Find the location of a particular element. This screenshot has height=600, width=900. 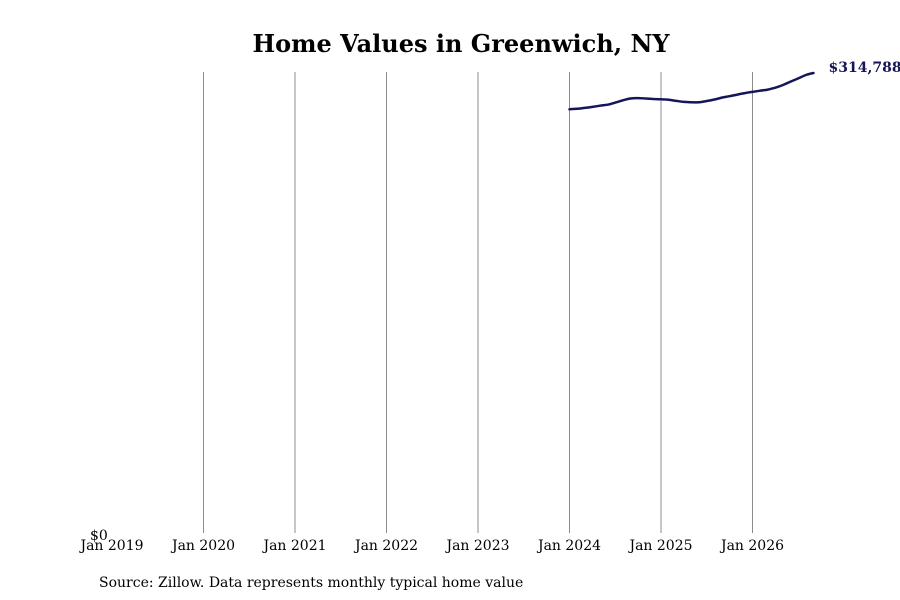

x-tick-label: Jan 2019 is located at coordinates (110, 546).